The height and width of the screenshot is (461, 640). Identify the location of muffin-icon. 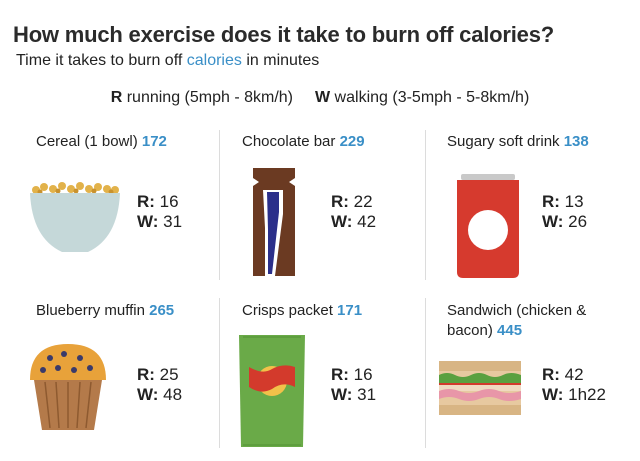
(68, 389).